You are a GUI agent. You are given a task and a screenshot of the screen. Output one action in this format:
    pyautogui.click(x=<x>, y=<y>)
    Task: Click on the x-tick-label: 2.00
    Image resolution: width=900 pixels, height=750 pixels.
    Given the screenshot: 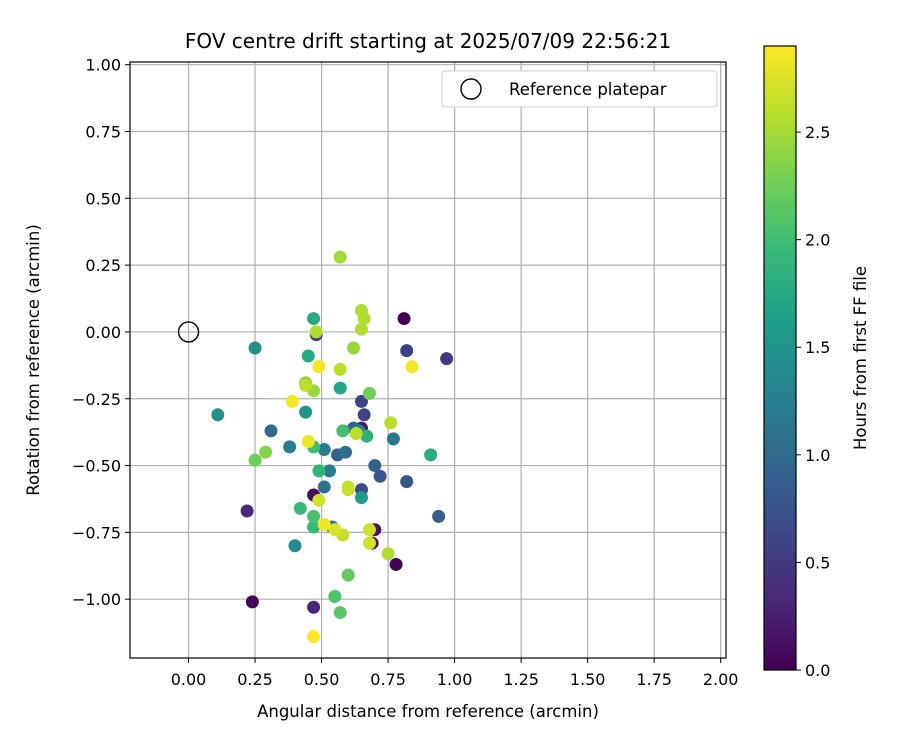 What is the action you would take?
    pyautogui.click(x=721, y=679)
    